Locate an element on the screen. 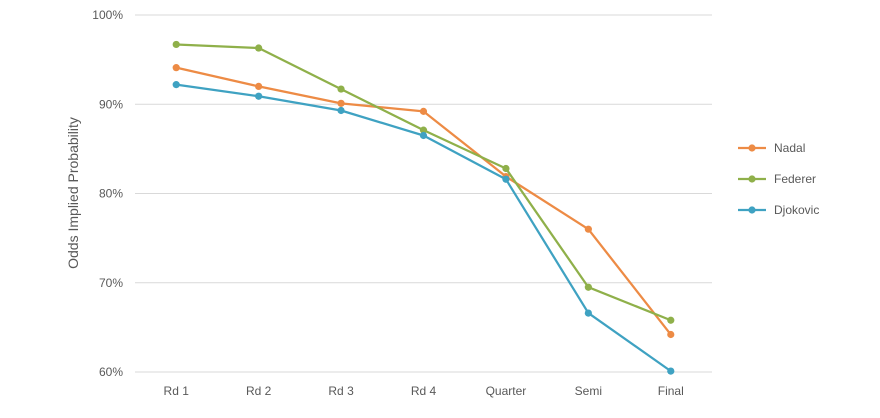  y-axis: 60% 70% 80% 90% 100% is located at coordinates (107, 193).